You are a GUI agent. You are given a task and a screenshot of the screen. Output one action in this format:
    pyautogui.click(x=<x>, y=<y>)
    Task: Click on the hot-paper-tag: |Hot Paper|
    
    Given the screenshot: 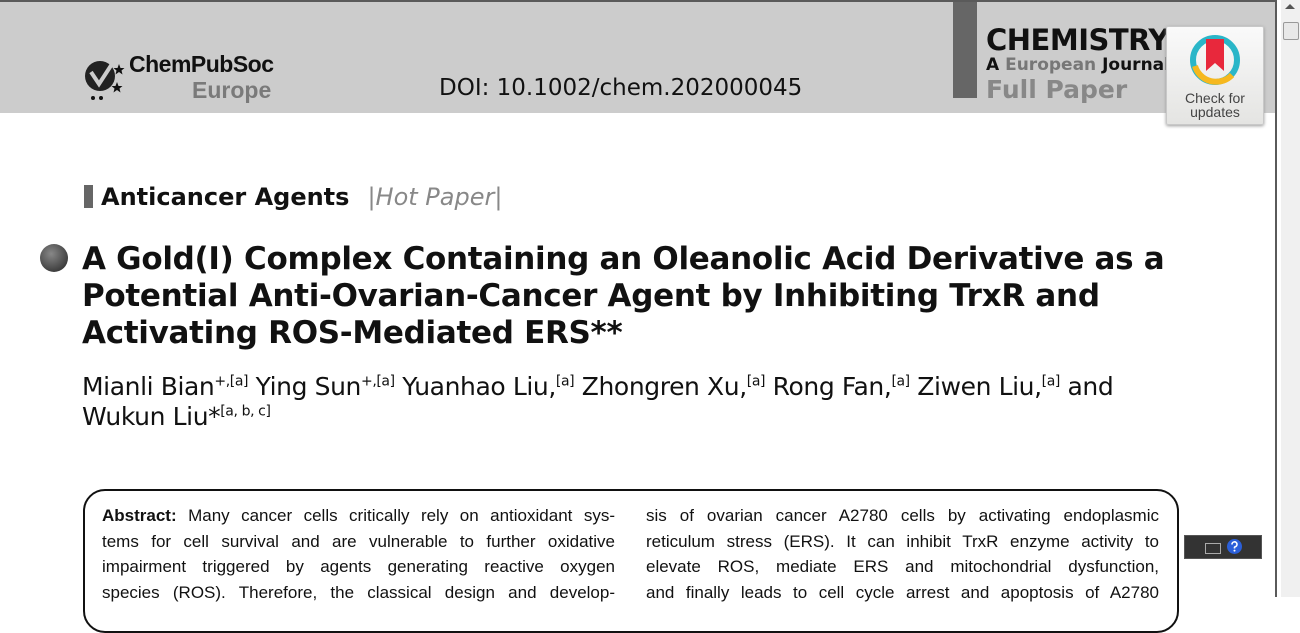 What is the action you would take?
    pyautogui.click(x=435, y=197)
    